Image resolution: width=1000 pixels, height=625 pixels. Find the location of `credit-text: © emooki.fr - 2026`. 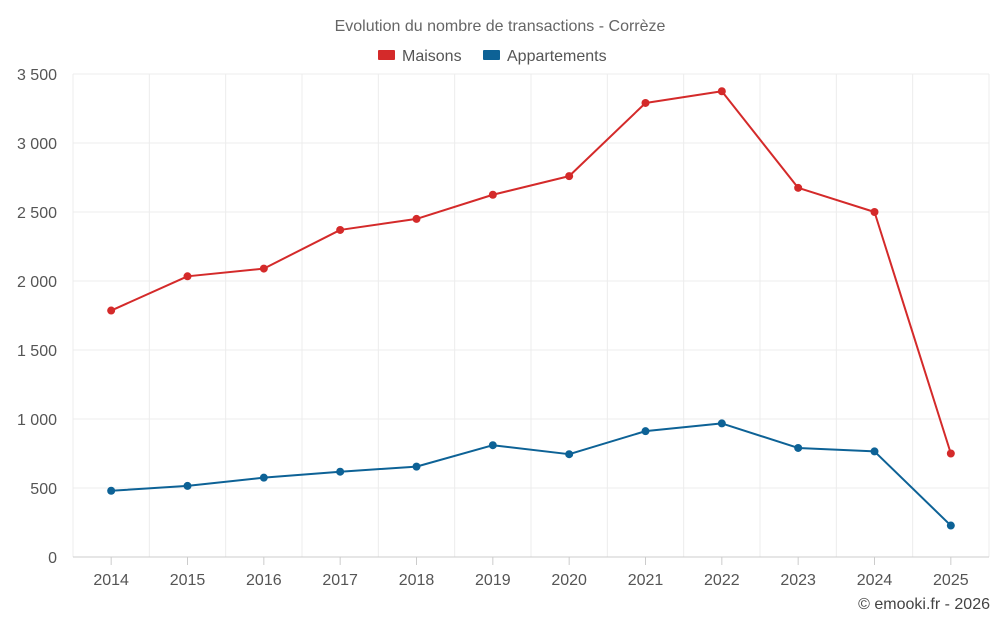

credit-text: © emooki.fr - 2026 is located at coordinates (924, 604).